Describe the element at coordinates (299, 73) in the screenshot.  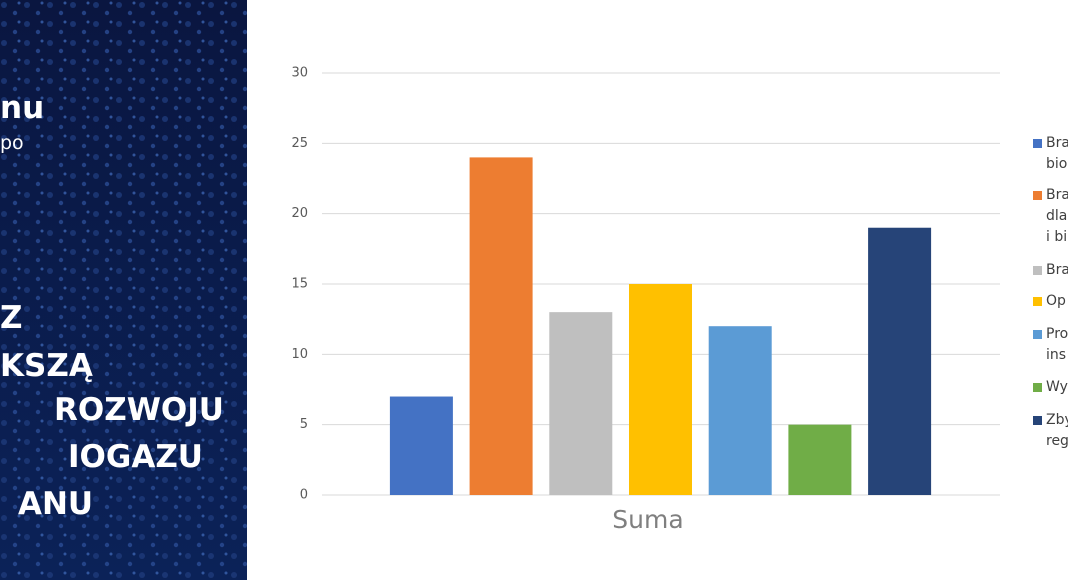
I see `y-tick-label: 30` at that location.